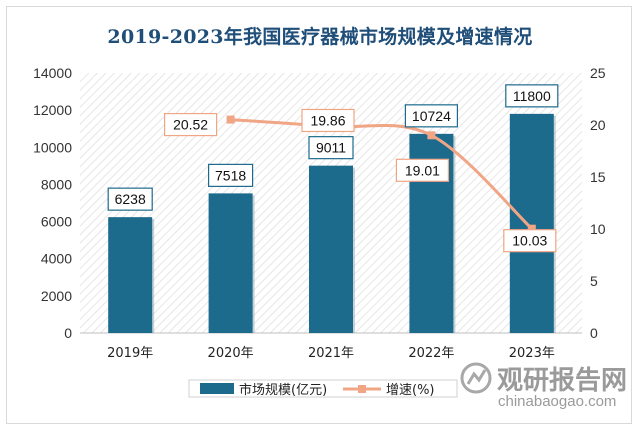  Describe the element at coordinates (362, 389) in the screenshot. I see `legend-line-marker` at that location.